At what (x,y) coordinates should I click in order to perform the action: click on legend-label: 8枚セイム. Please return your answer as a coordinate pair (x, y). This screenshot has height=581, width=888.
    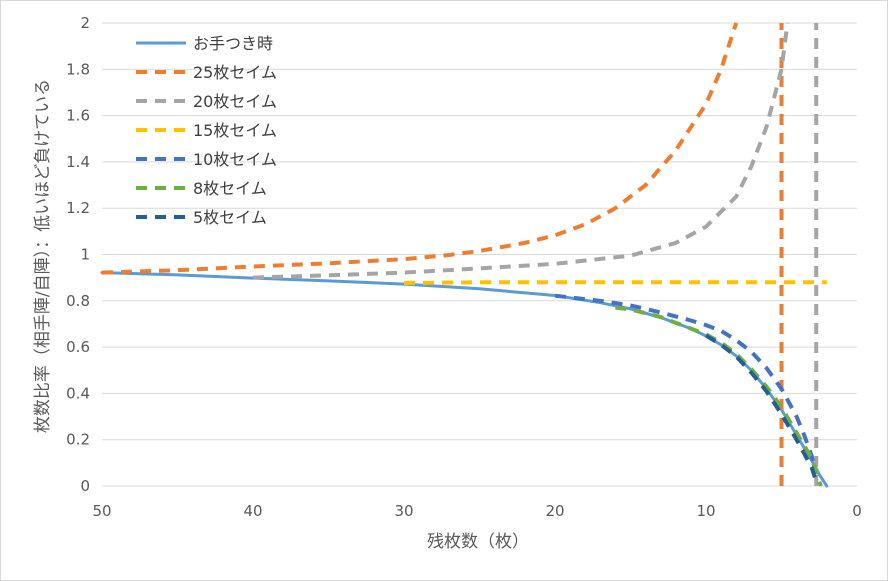
    Looking at the image, I should click on (230, 188).